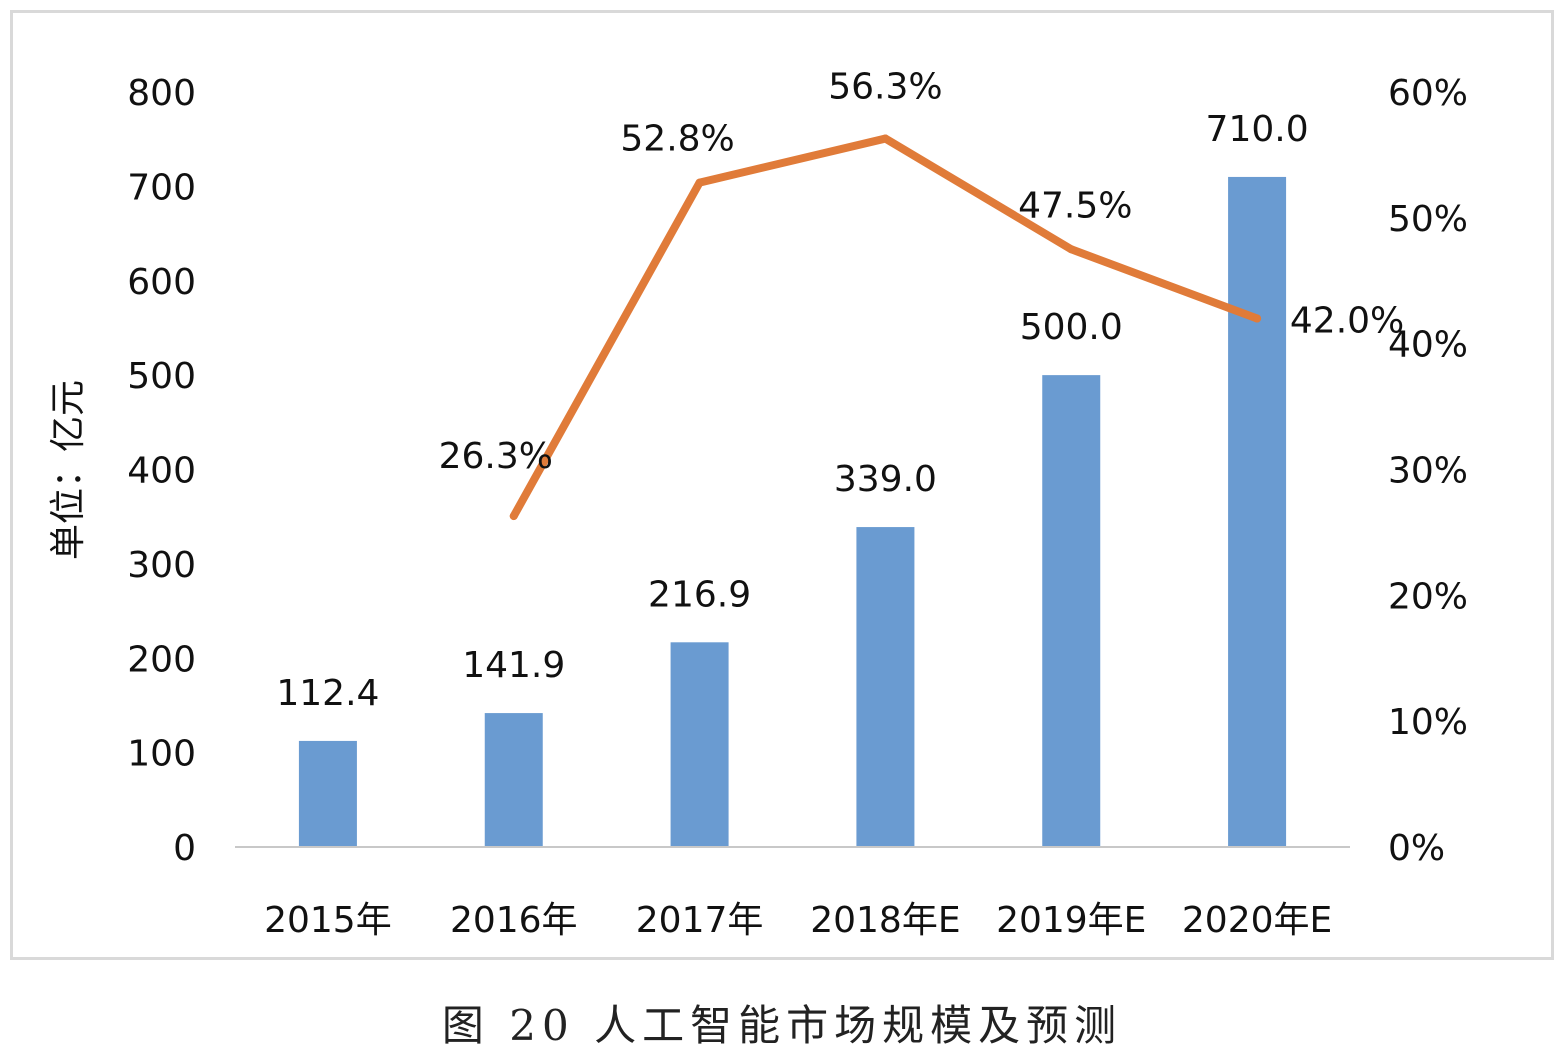  What do you see at coordinates (161, 565) in the screenshot?
I see `y-tick-label: 300` at bounding box center [161, 565].